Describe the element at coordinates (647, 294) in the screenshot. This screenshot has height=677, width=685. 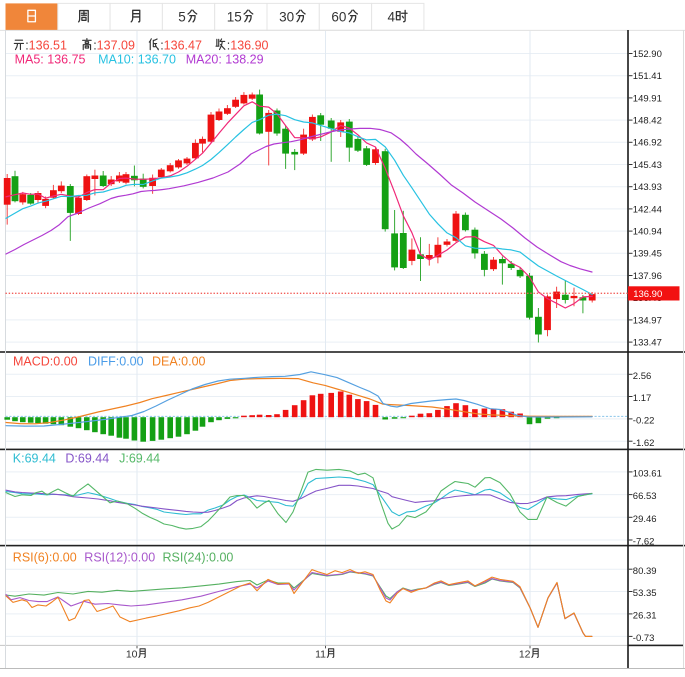
I see `svg-text: 136.90` at that location.